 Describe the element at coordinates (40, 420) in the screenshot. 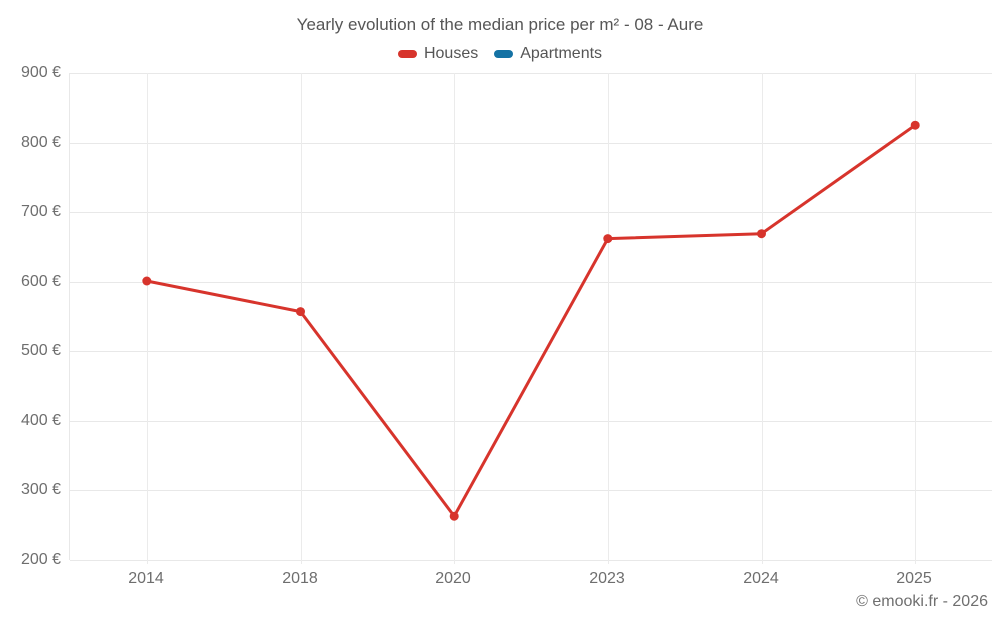

I see `y-axis-label: 400 €` at that location.